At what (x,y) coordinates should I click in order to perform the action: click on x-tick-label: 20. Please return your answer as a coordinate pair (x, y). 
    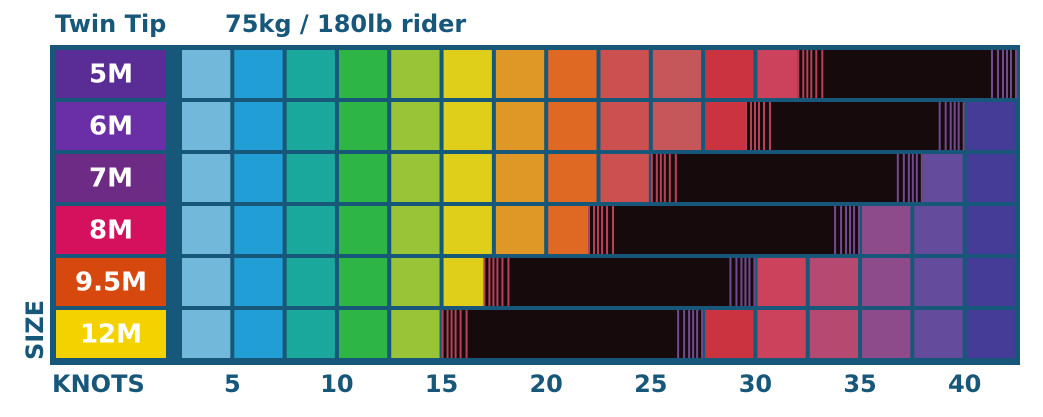
    Looking at the image, I should click on (545, 384).